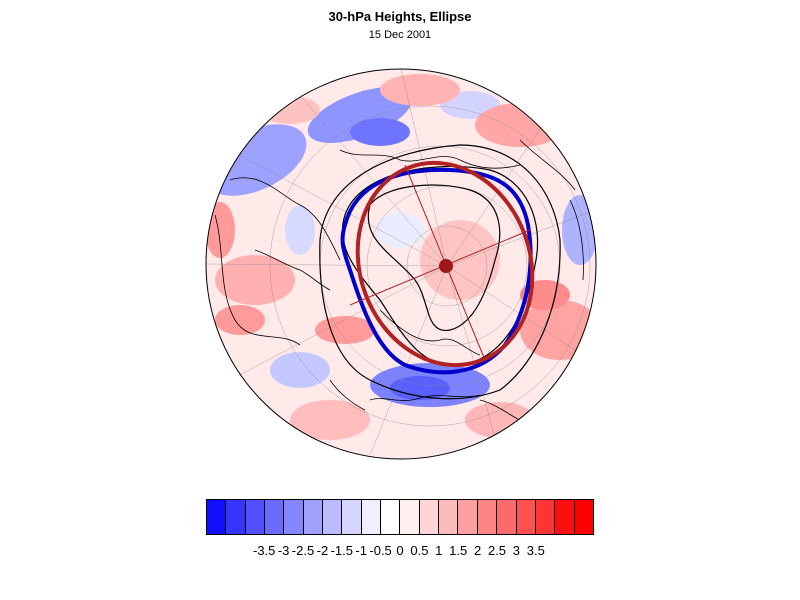 This screenshot has width=800, height=600. I want to click on colorbar-tick-label: -2.5, so click(303, 550).